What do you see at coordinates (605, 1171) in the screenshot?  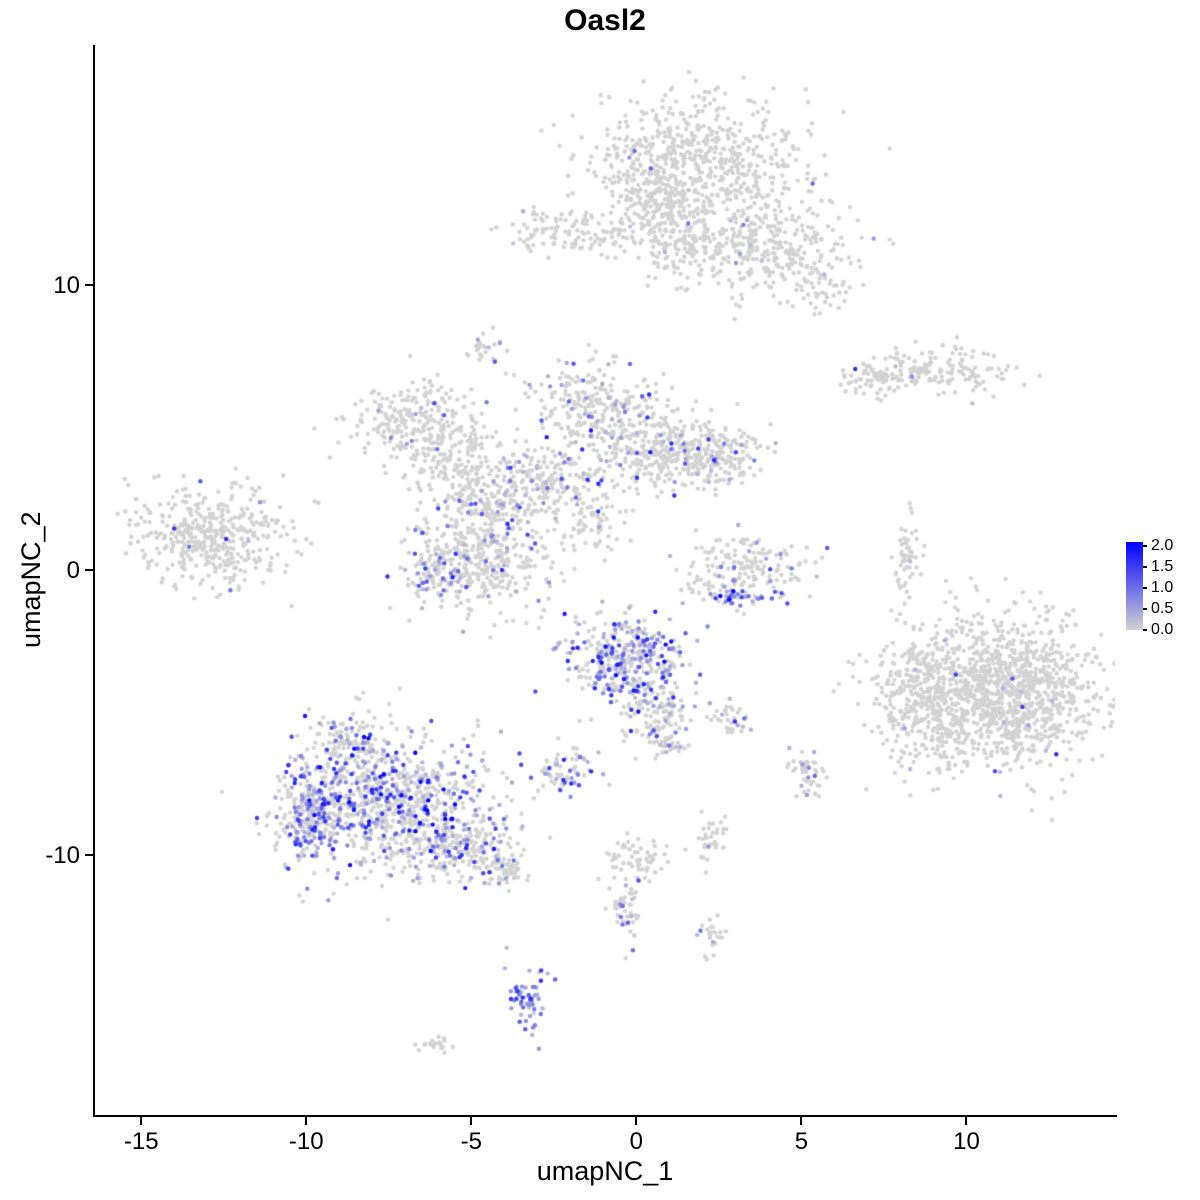 I see `x-axis-title: umapNC_1` at bounding box center [605, 1171].